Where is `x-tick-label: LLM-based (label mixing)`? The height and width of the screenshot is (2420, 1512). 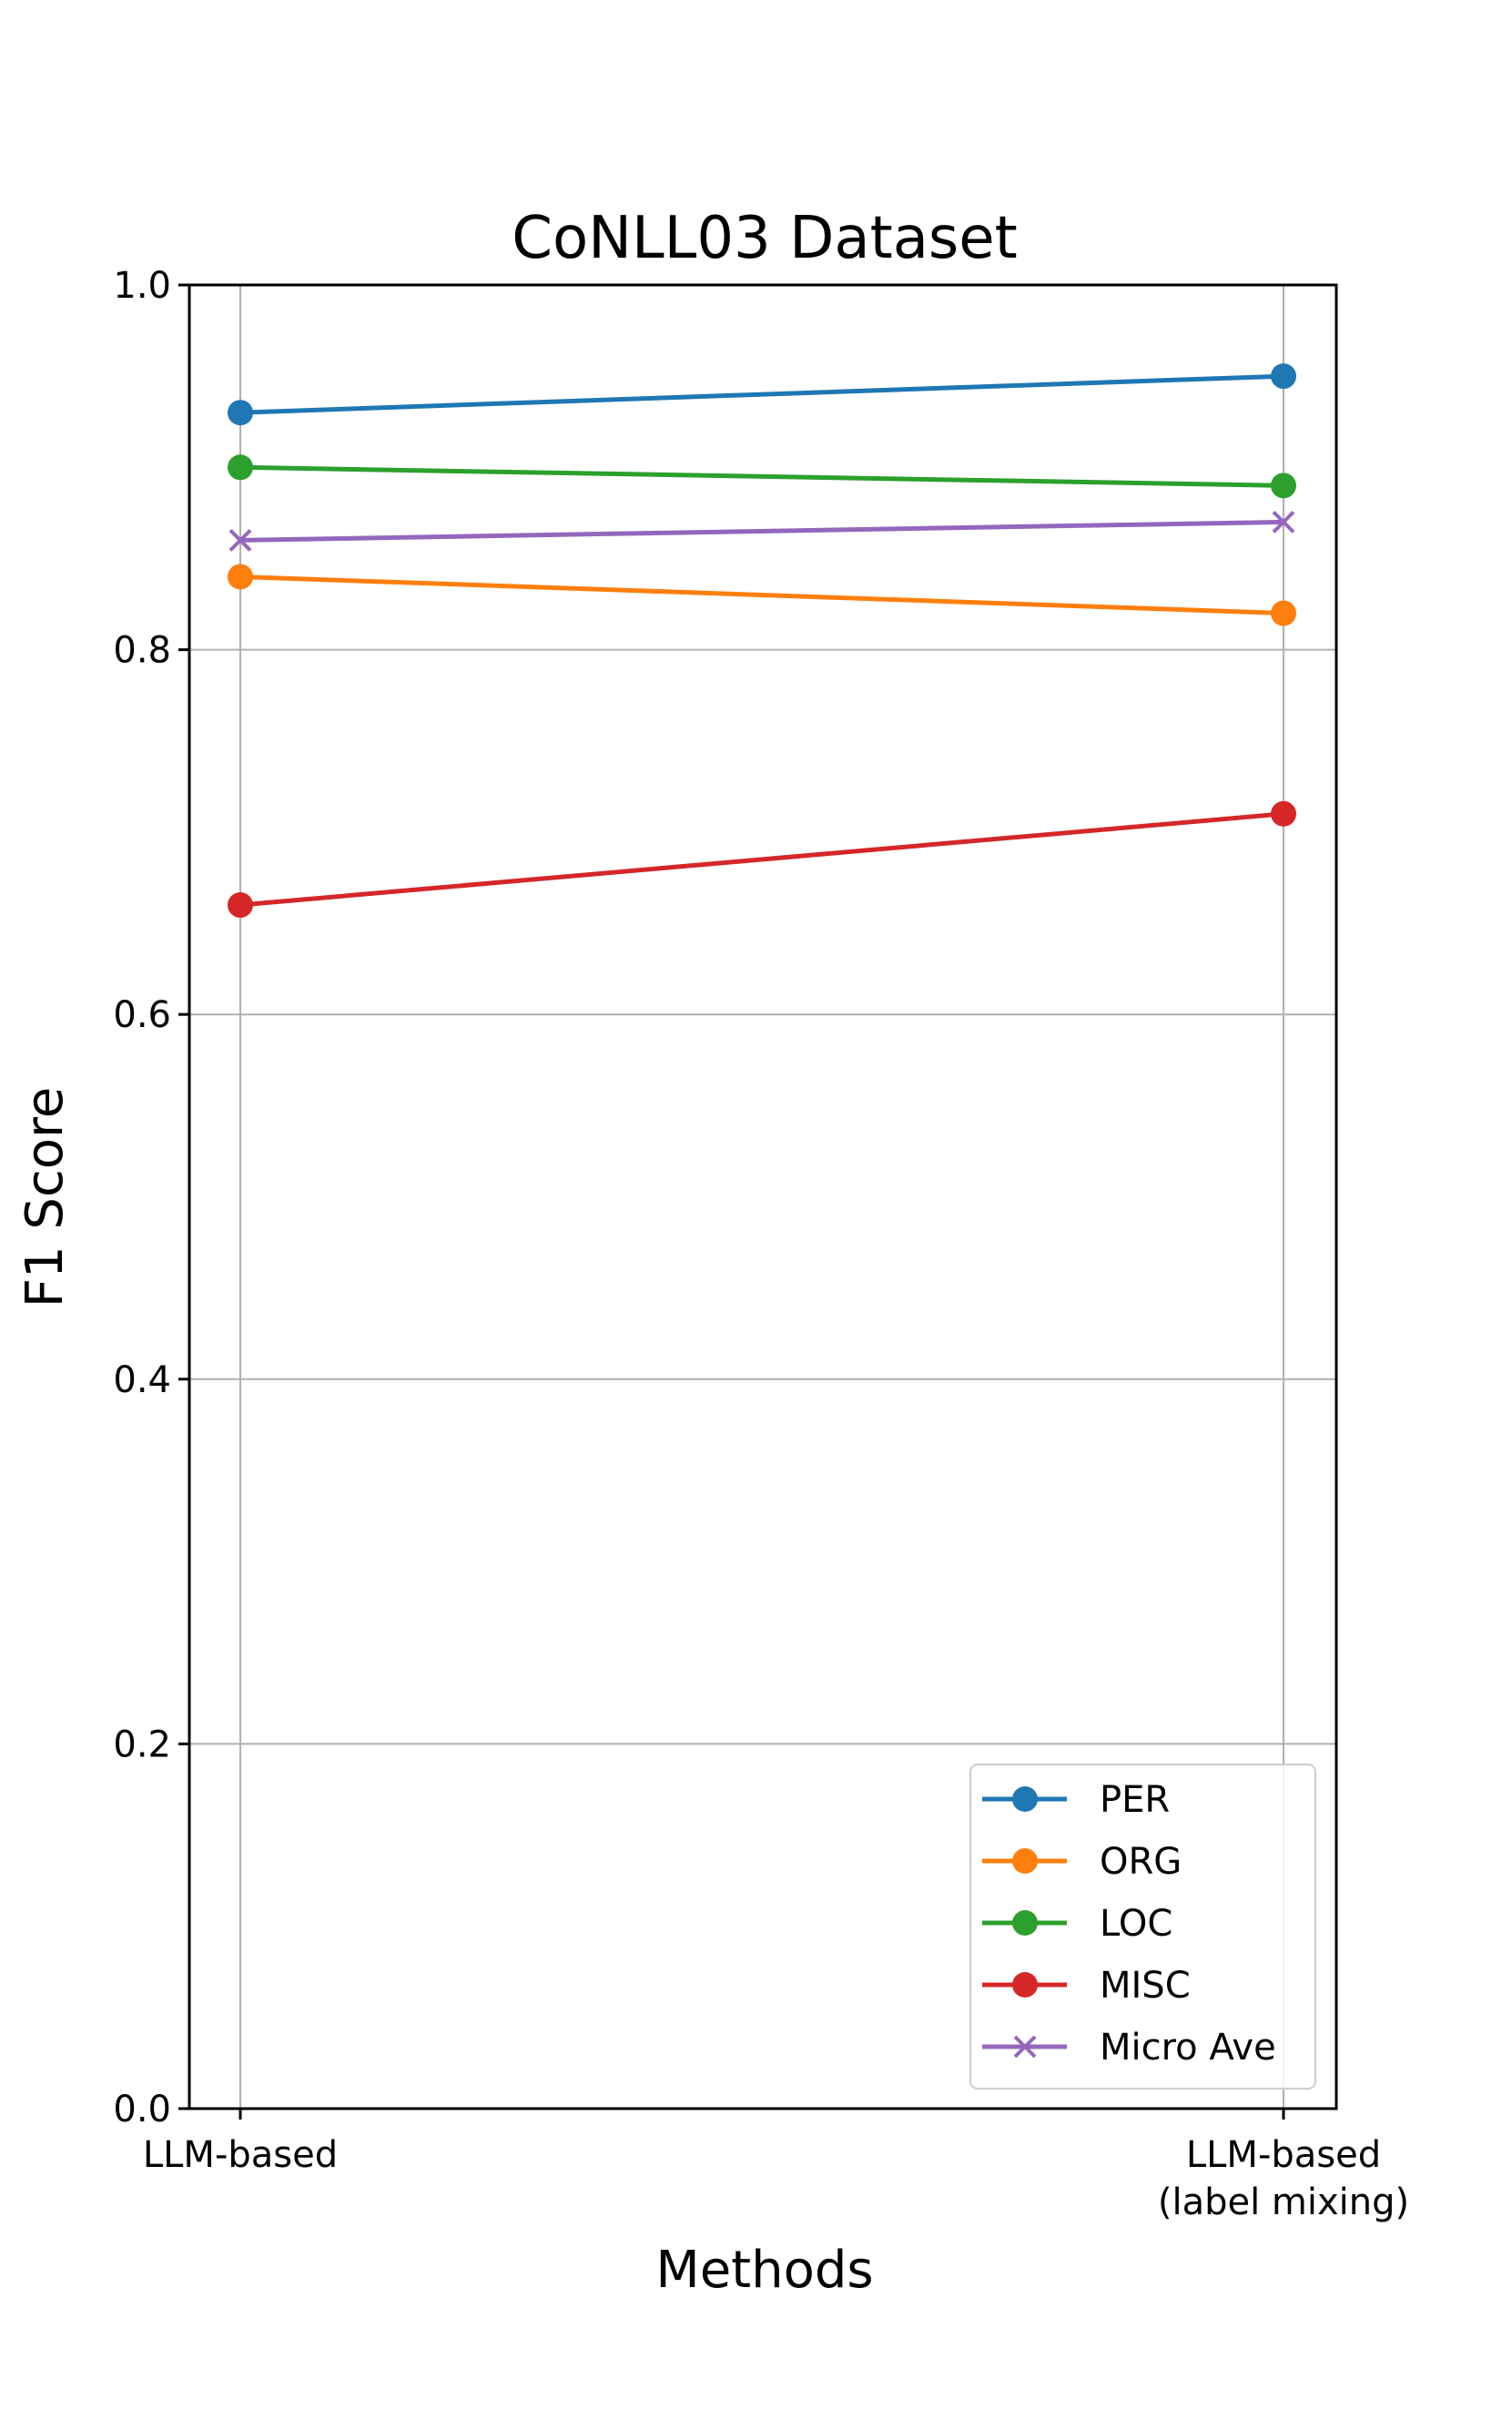
x-tick-label: LLM-based (label mixing) is located at coordinates (1283, 2178).